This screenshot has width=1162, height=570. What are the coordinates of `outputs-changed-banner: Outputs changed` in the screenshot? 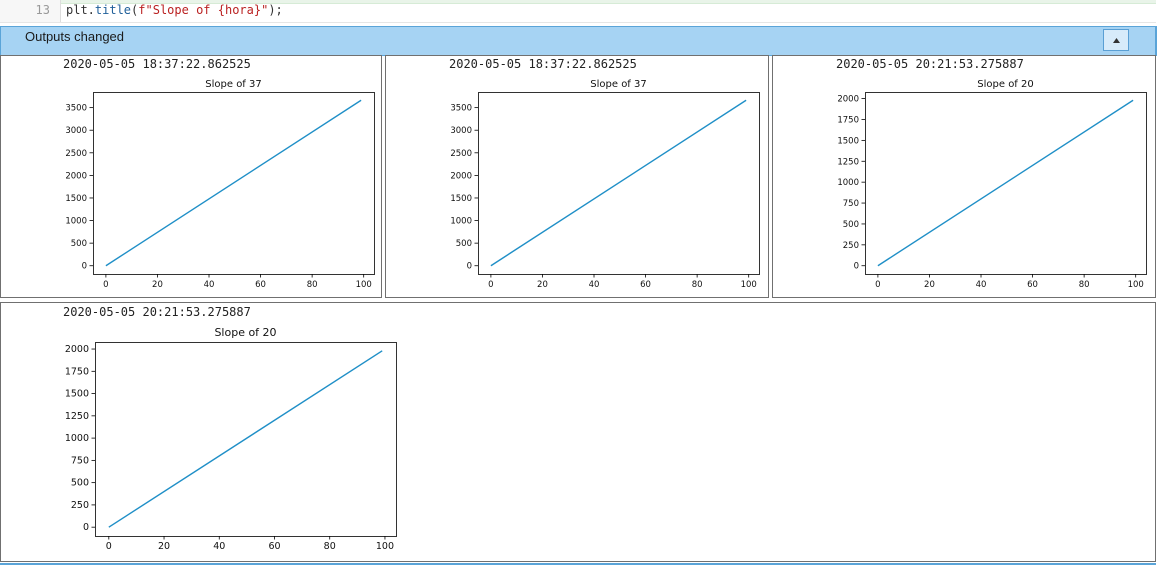 It's located at (578, 41).